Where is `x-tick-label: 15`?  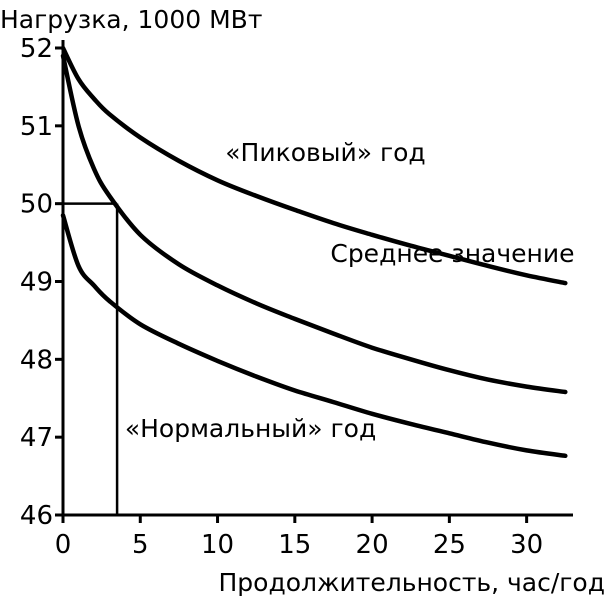 x-tick-label: 15 is located at coordinates (294, 545).